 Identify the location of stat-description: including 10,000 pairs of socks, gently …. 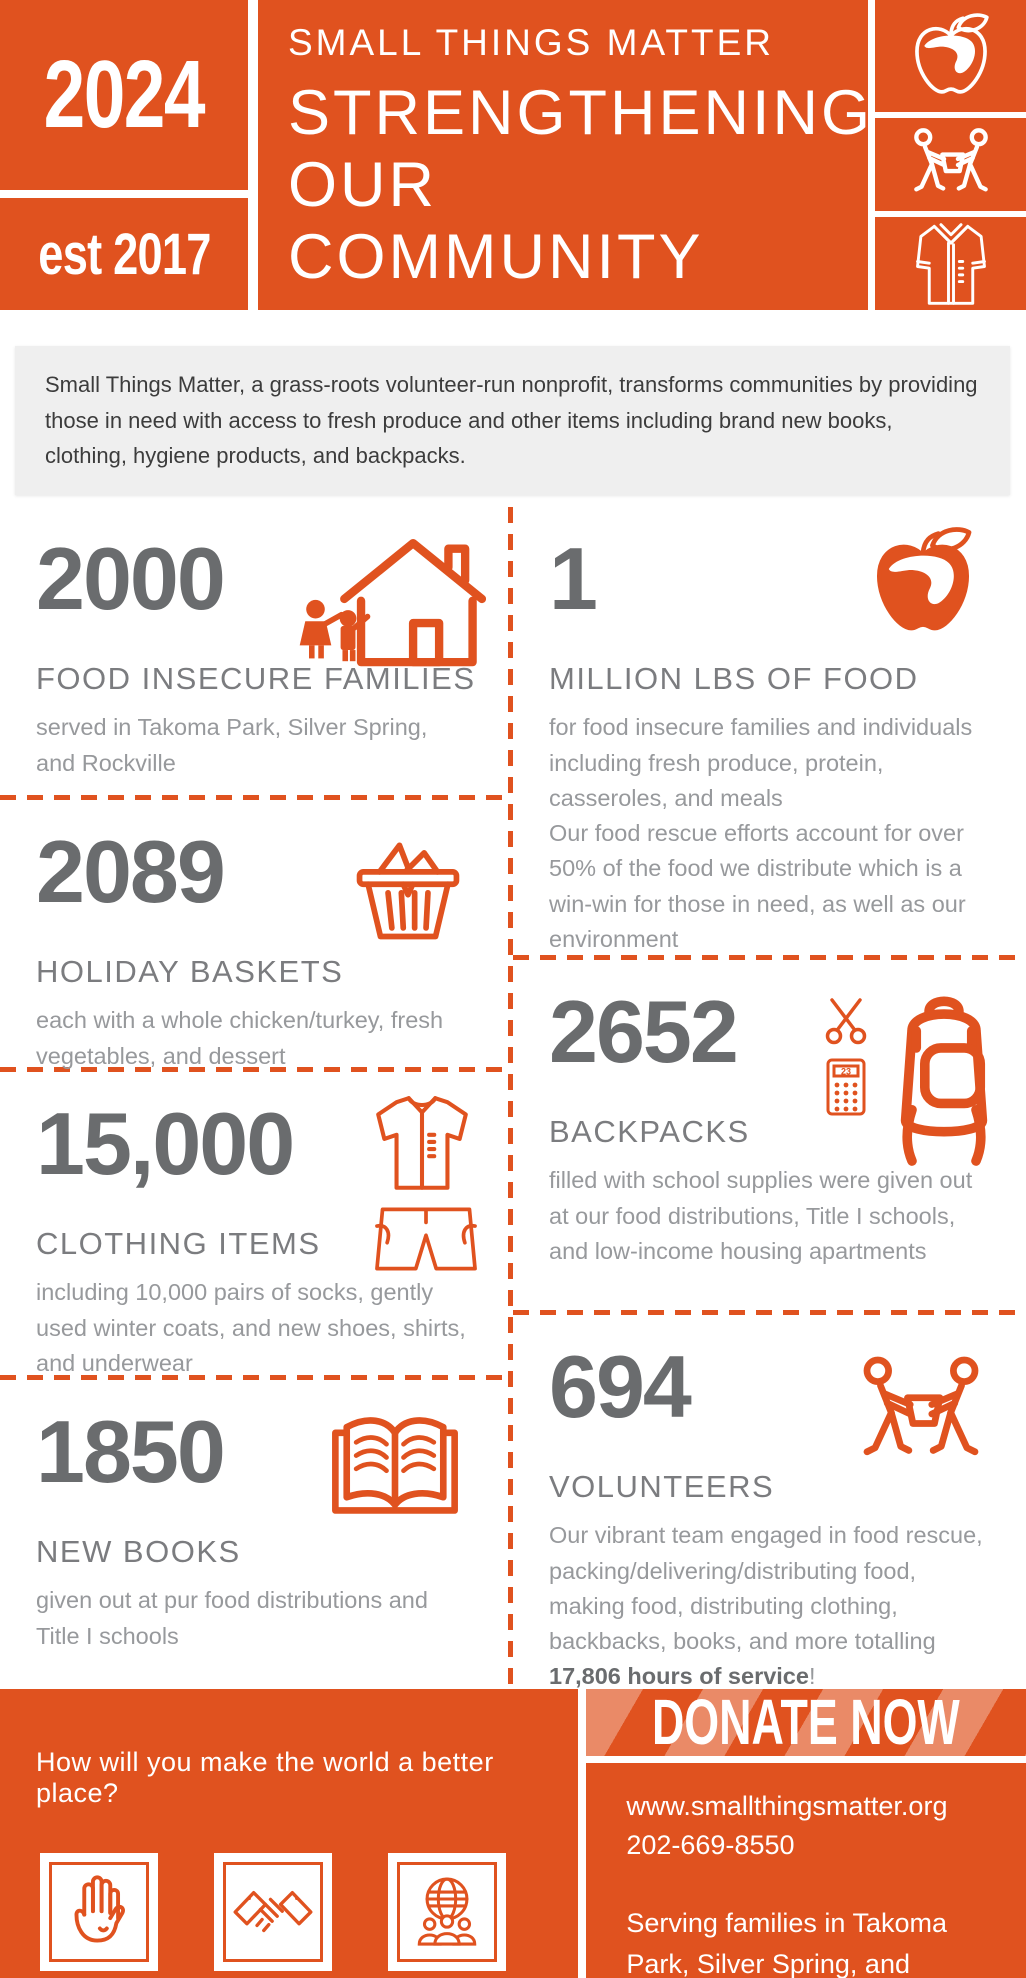
(251, 1327).